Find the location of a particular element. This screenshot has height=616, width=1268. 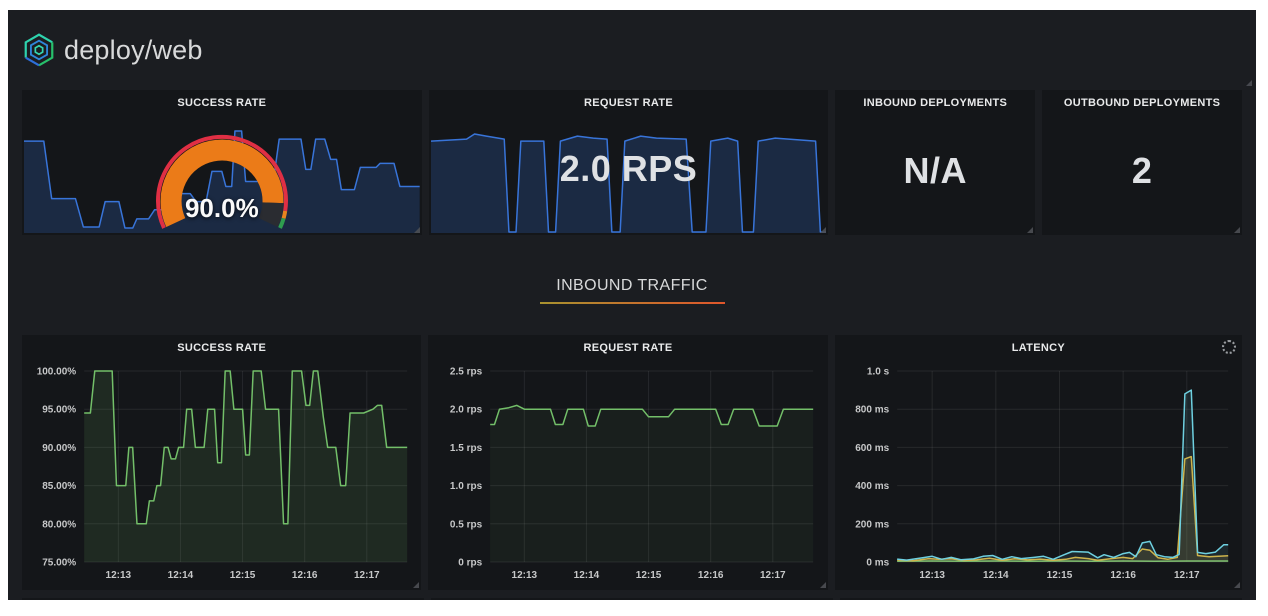

panel-request-rate-stat: REQUEST RATE 2.0 RPS is located at coordinates (628, 162).